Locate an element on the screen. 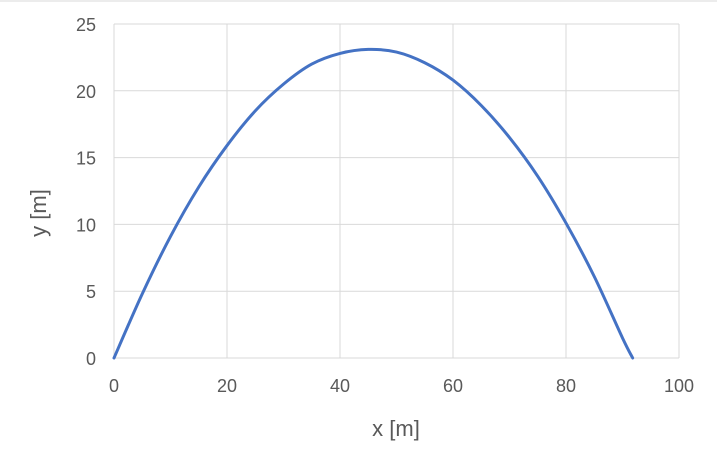  y-axis-title: y [m] is located at coordinates (38, 213).